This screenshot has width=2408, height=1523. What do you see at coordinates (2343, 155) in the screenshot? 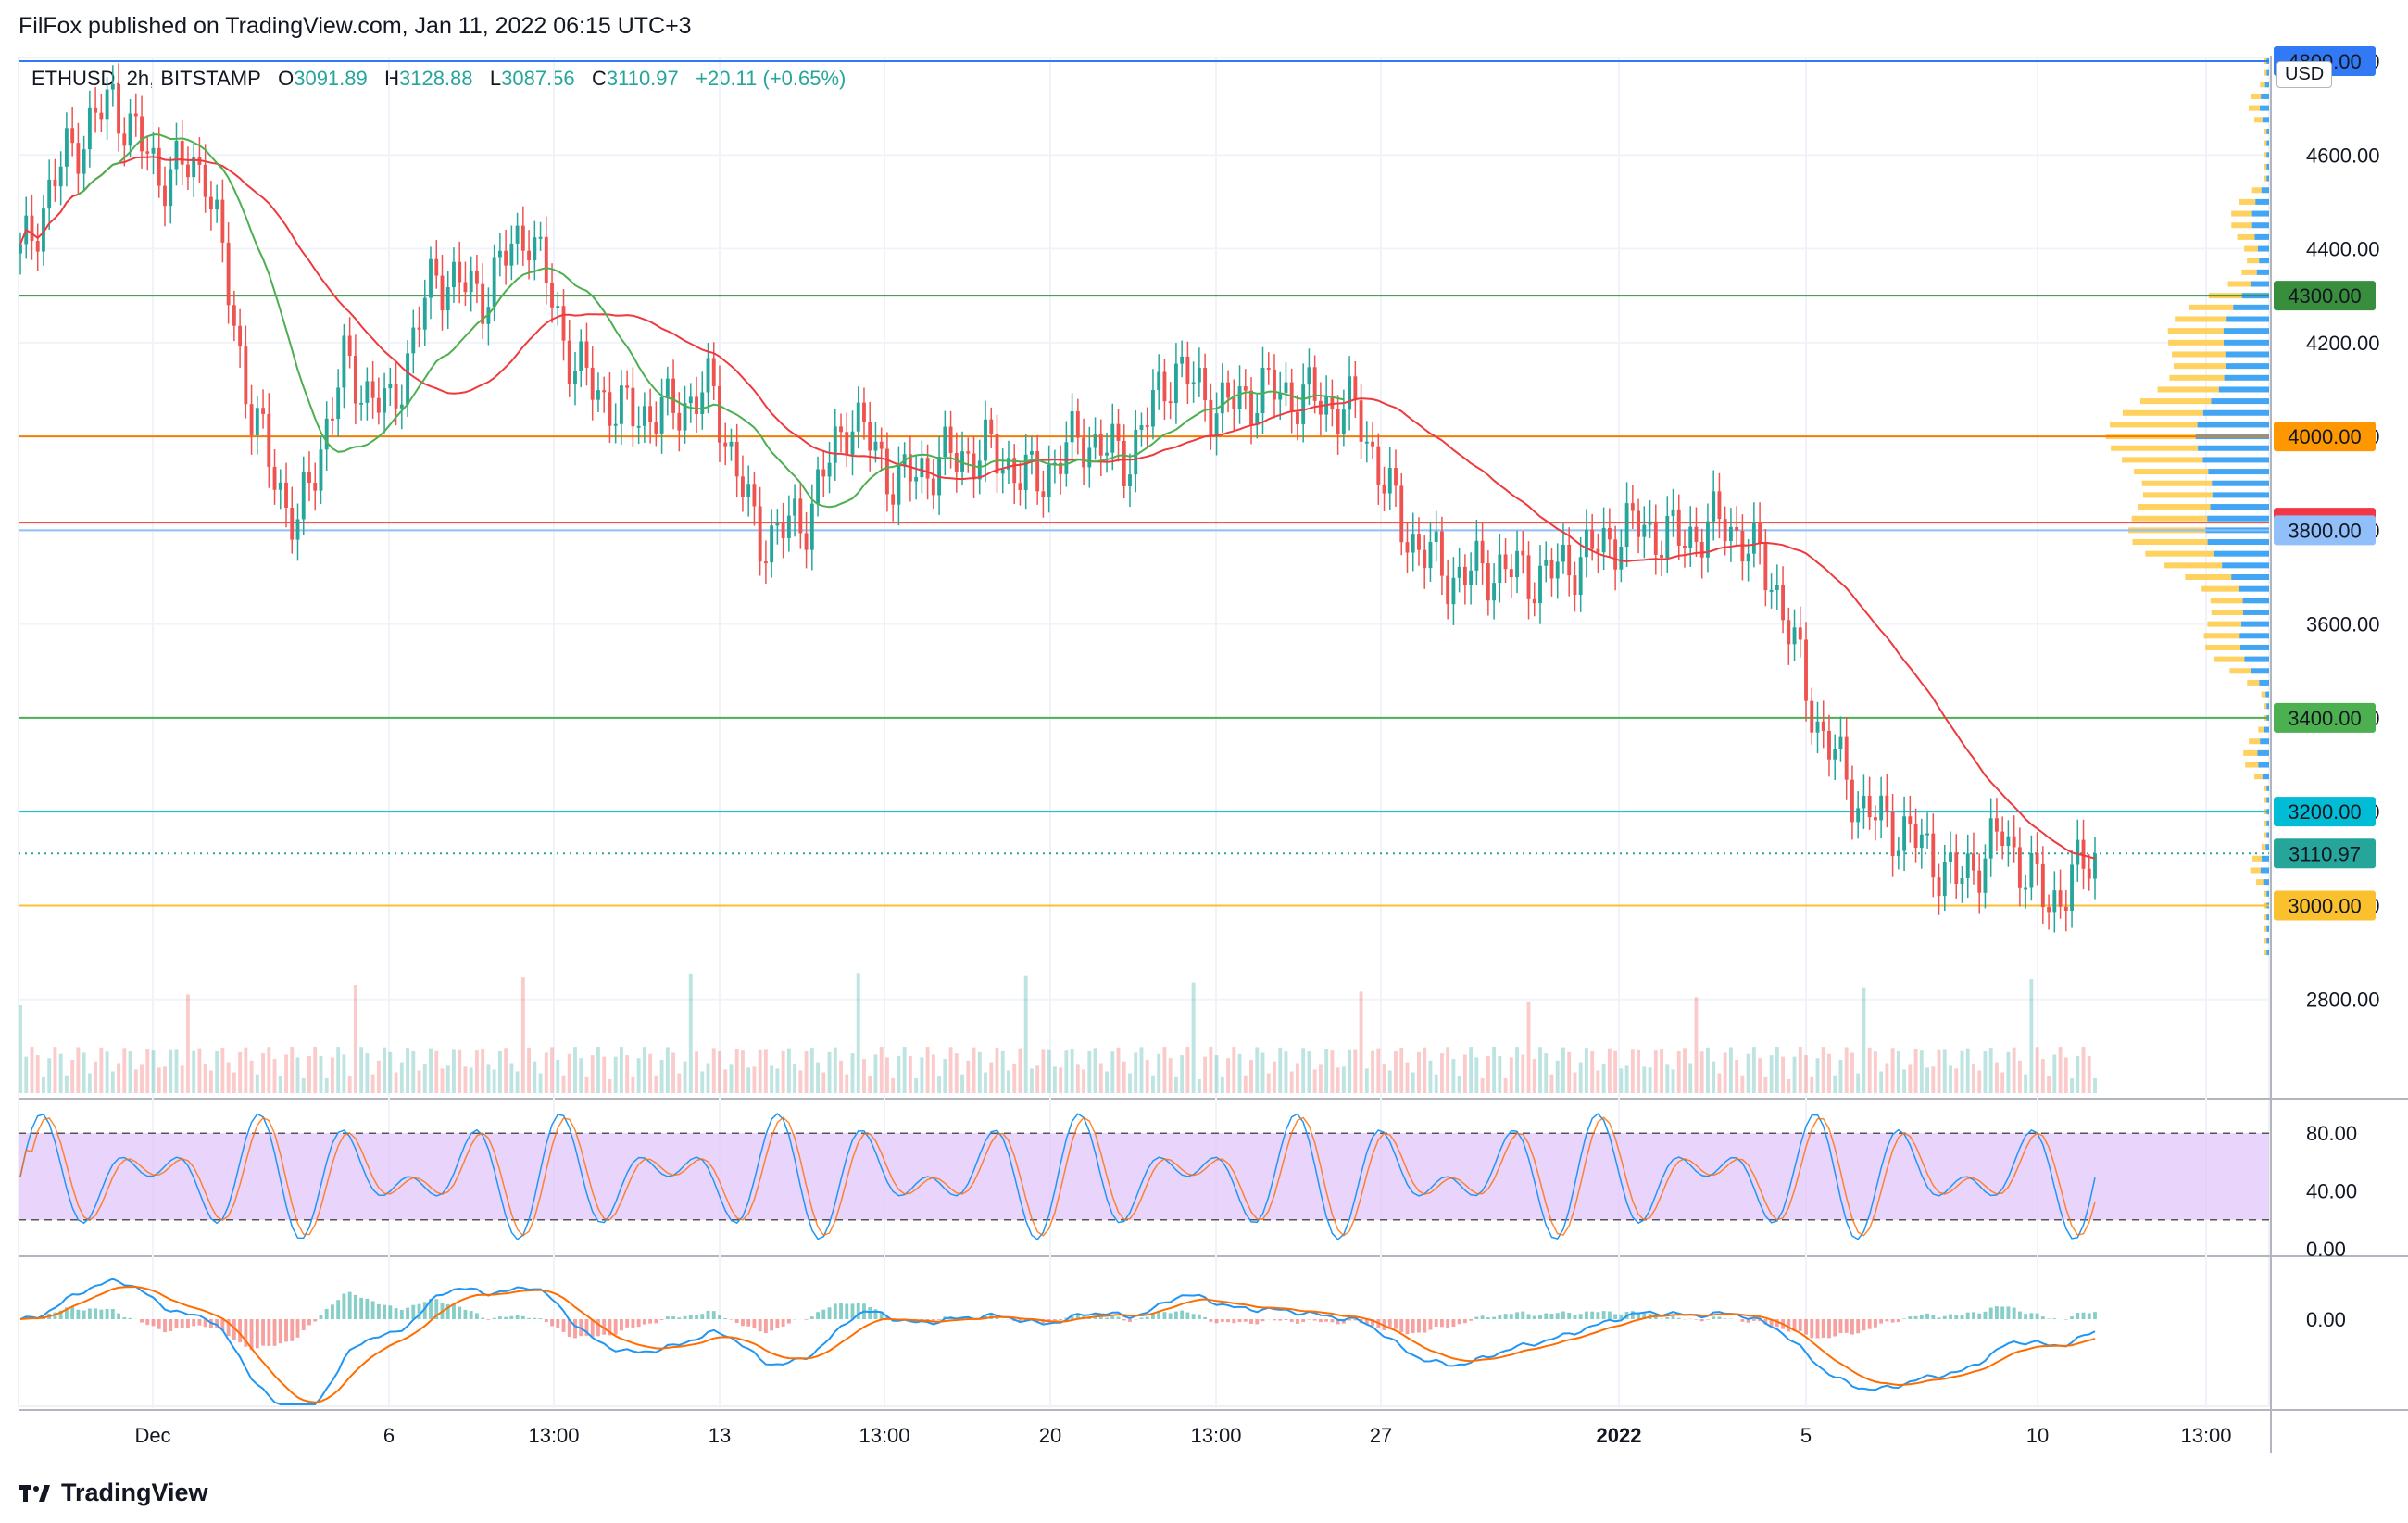
I see `y-tick-label: 4600.00` at bounding box center [2343, 155].